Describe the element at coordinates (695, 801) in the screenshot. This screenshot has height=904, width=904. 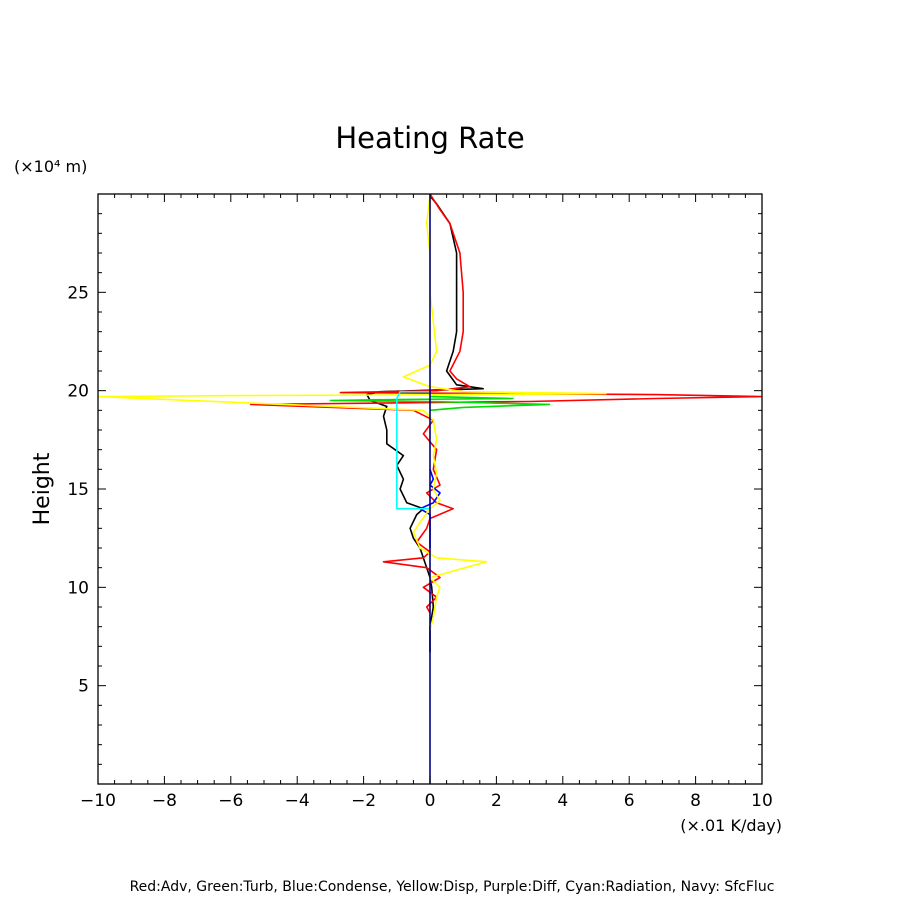
I see `x-tick-label: 8` at that location.